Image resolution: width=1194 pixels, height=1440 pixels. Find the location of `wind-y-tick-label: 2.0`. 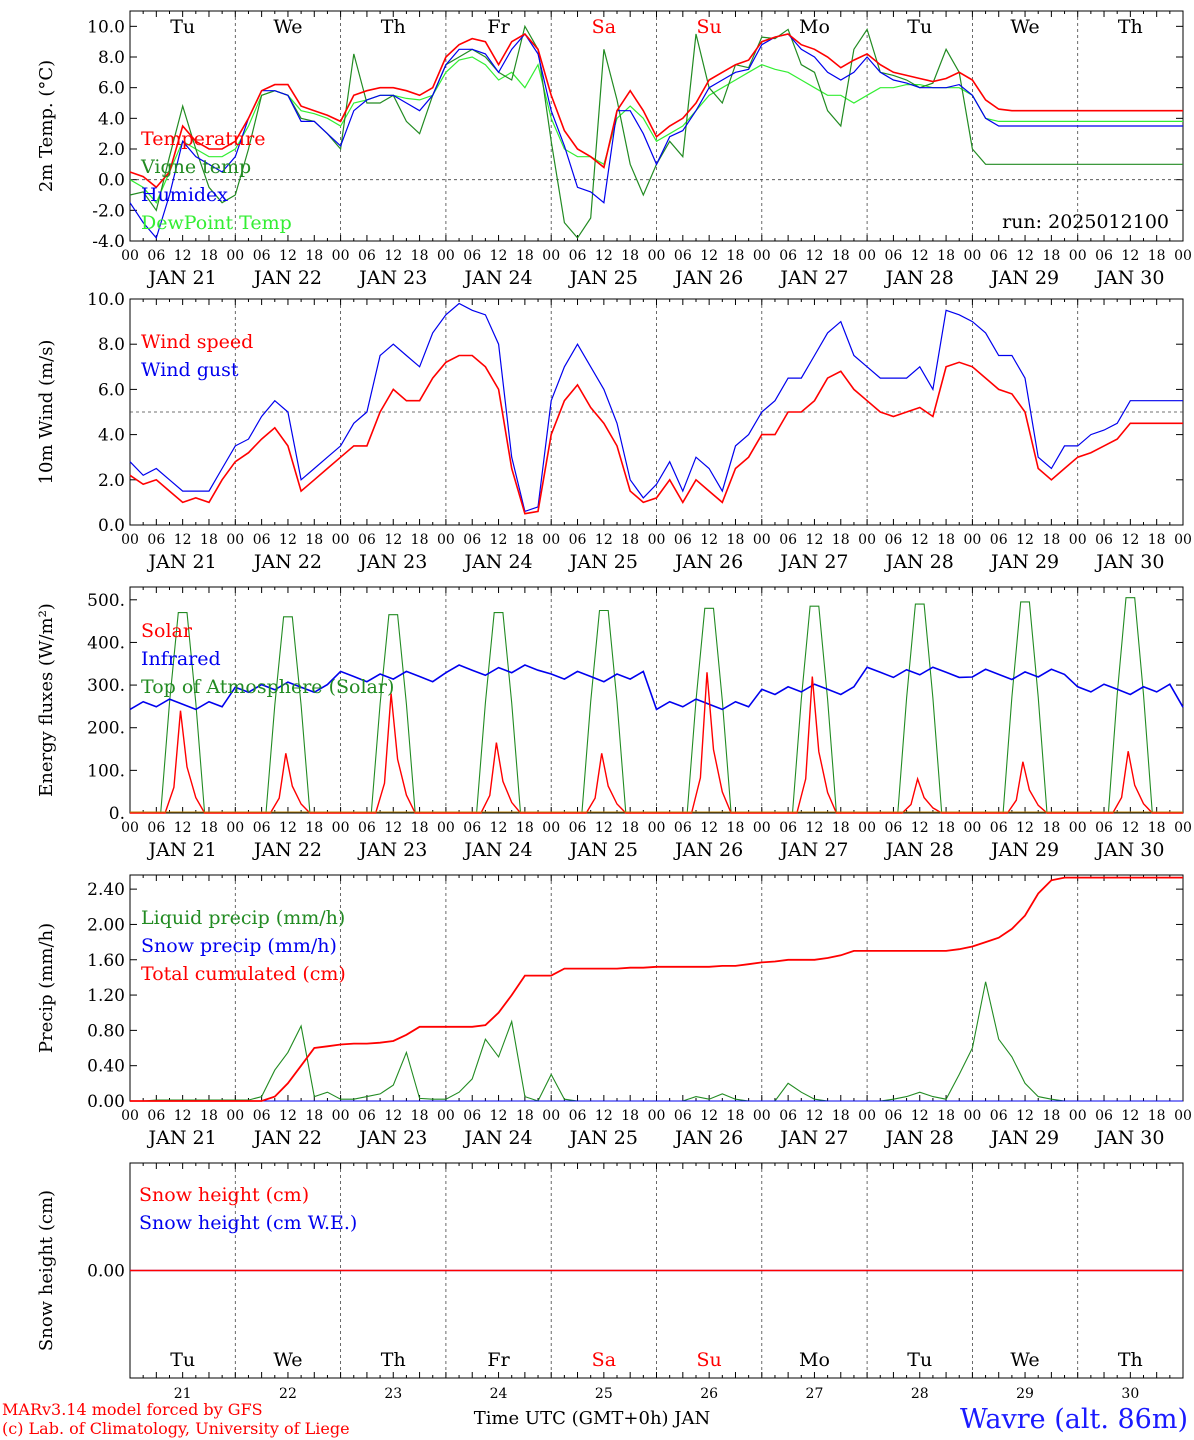

wind-y-tick-label: 2.0 is located at coordinates (111, 481).